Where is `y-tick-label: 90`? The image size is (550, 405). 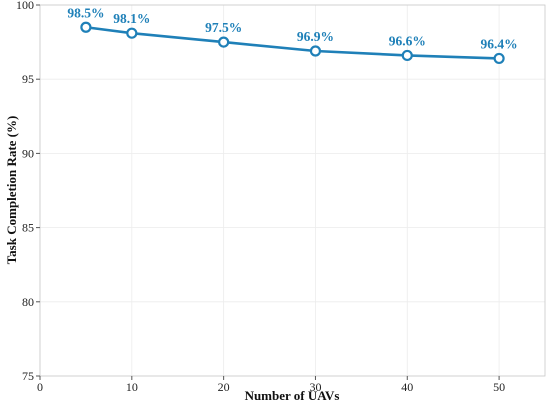 y-tick-label: 90 is located at coordinates (28, 153).